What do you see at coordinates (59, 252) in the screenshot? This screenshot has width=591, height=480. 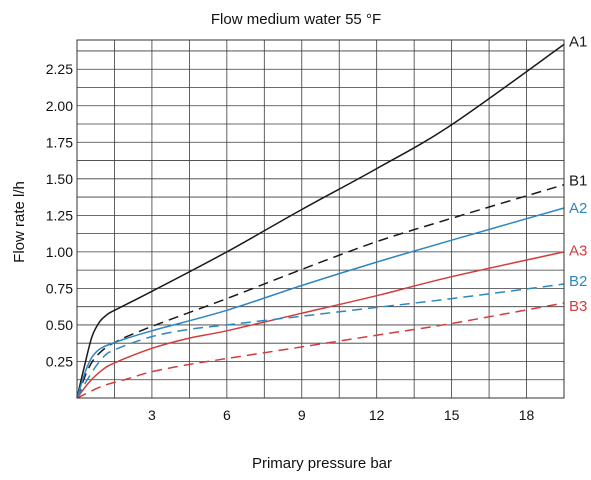 I see `y-tick-label: 1.00` at bounding box center [59, 252].